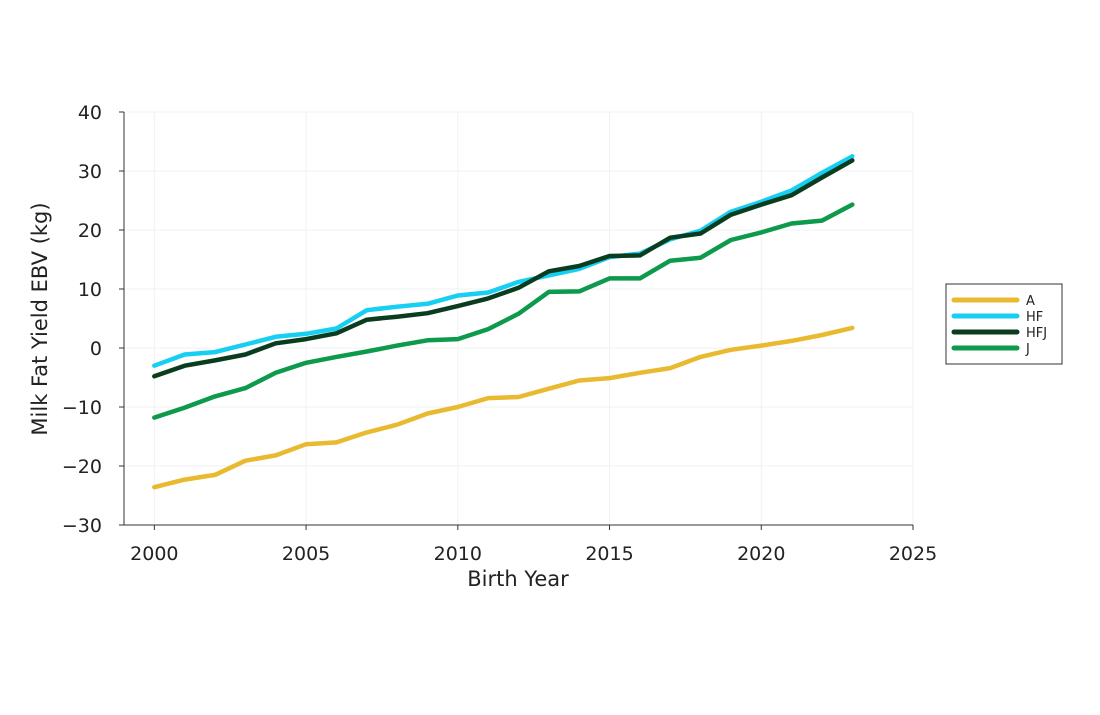 The width and height of the screenshot is (1100, 715). What do you see at coordinates (518, 579) in the screenshot?
I see `x-axis-title: Birth Year` at bounding box center [518, 579].